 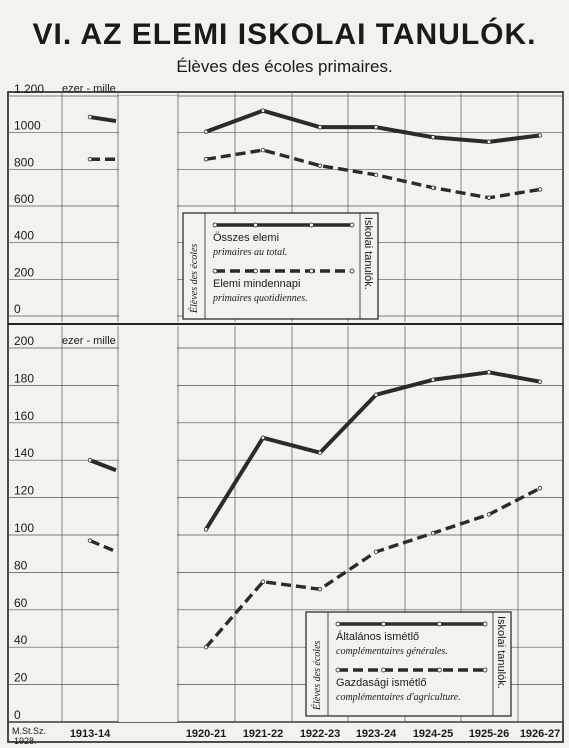 What do you see at coordinates (284, 34) in the screenshot?
I see `chart-title: VI. AZ ELEMI ISKOLAI TANULÓK.` at bounding box center [284, 34].